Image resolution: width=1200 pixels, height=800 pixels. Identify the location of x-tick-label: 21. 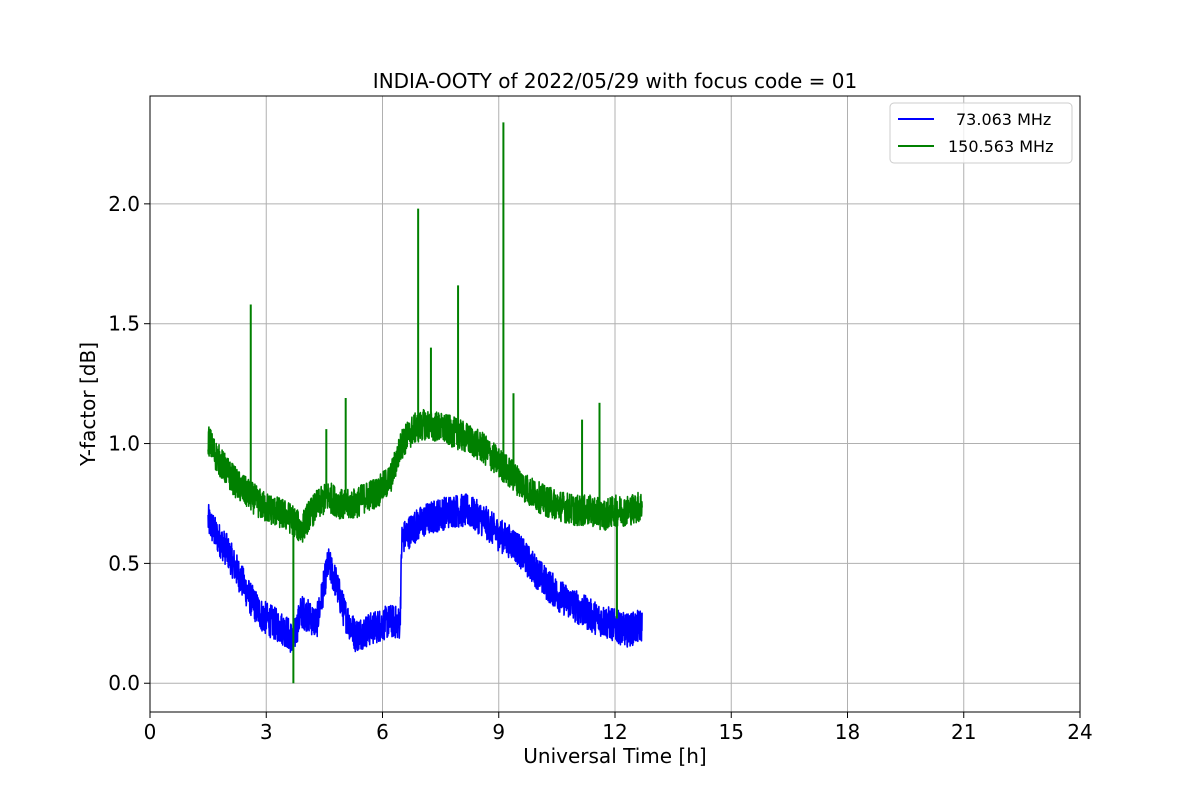
(963, 732).